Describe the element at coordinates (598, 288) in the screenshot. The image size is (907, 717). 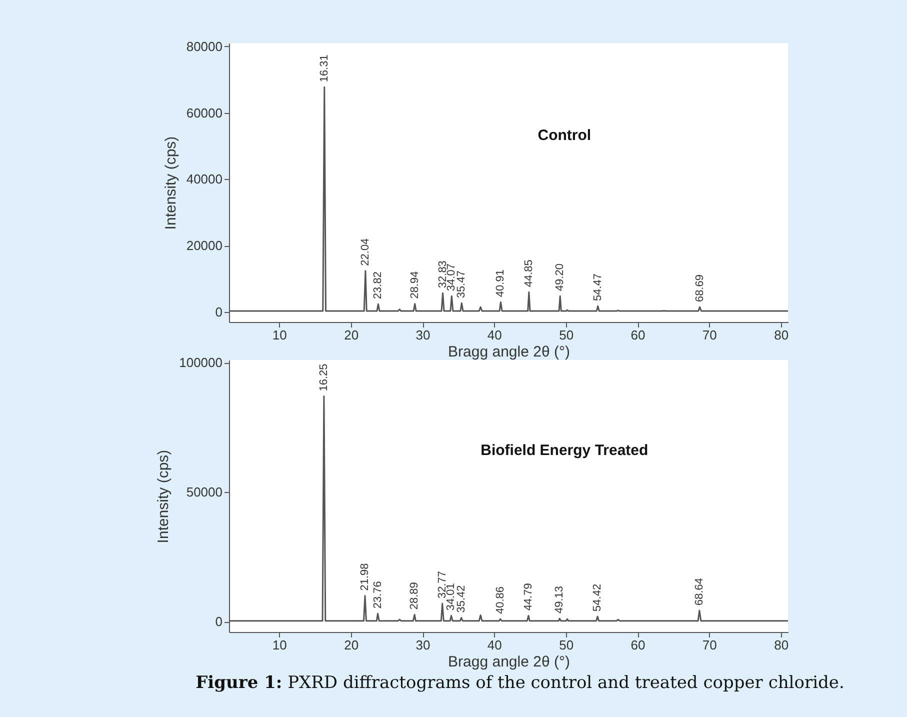
I see `annotation: 54.47` at that location.